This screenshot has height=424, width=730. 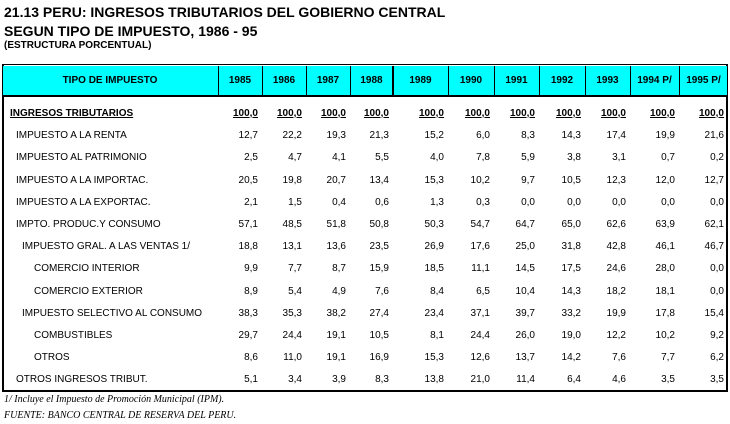 I want to click on table-cell: 21,0, so click(x=480, y=380).